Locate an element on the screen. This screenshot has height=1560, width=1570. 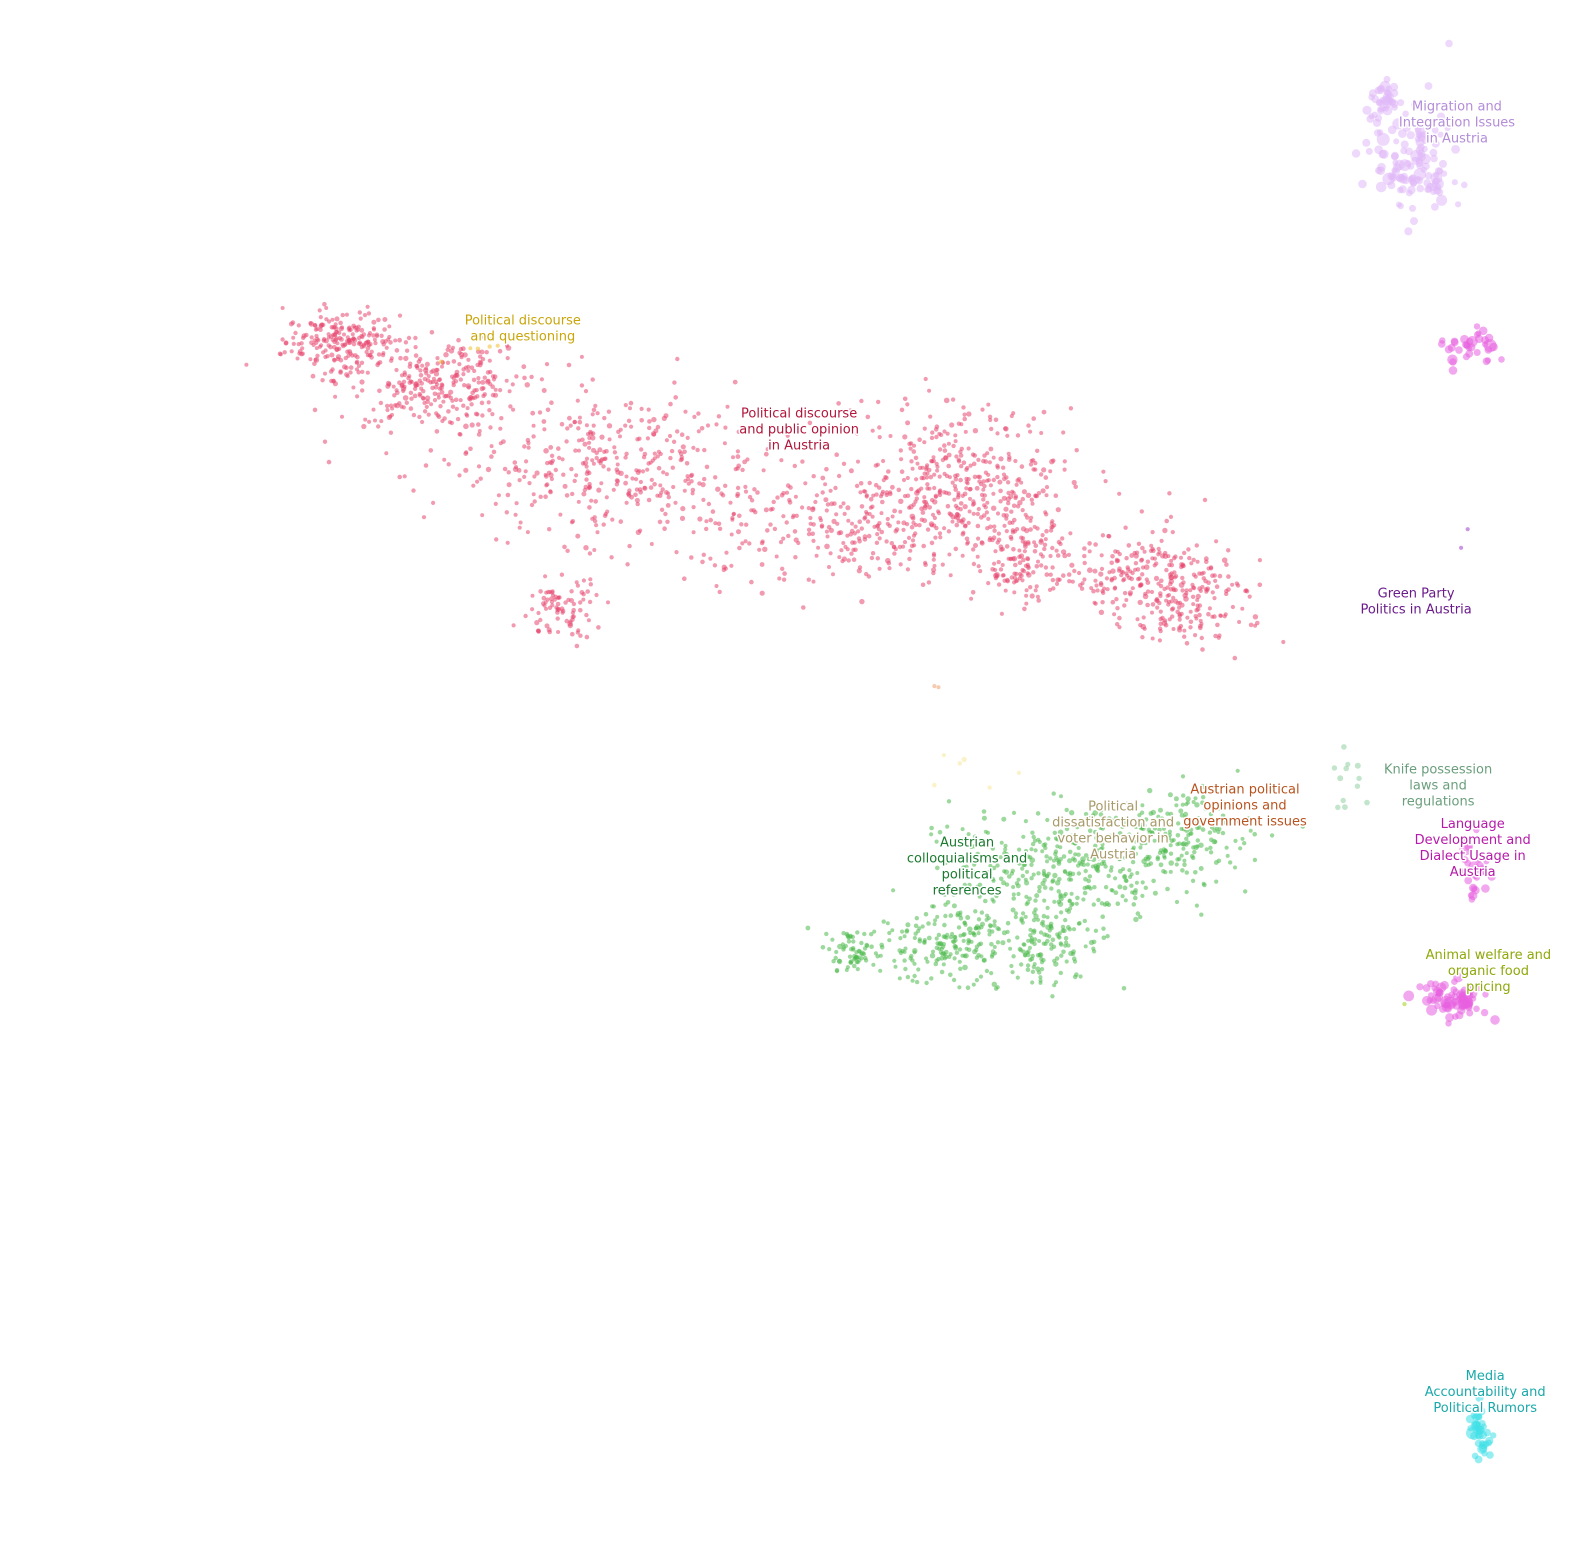
cluster-1-label: Political discourse and questioning is located at coordinates (523, 328).